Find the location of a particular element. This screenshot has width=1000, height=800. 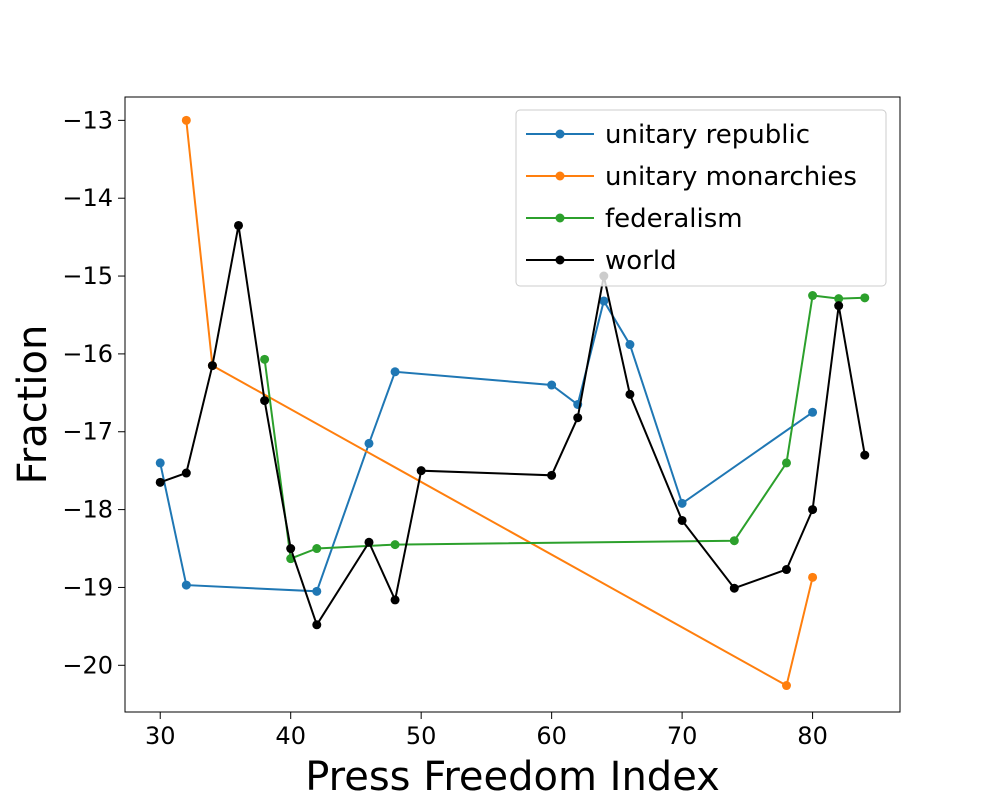

y-tick-label: −18 is located at coordinates (87, 510).